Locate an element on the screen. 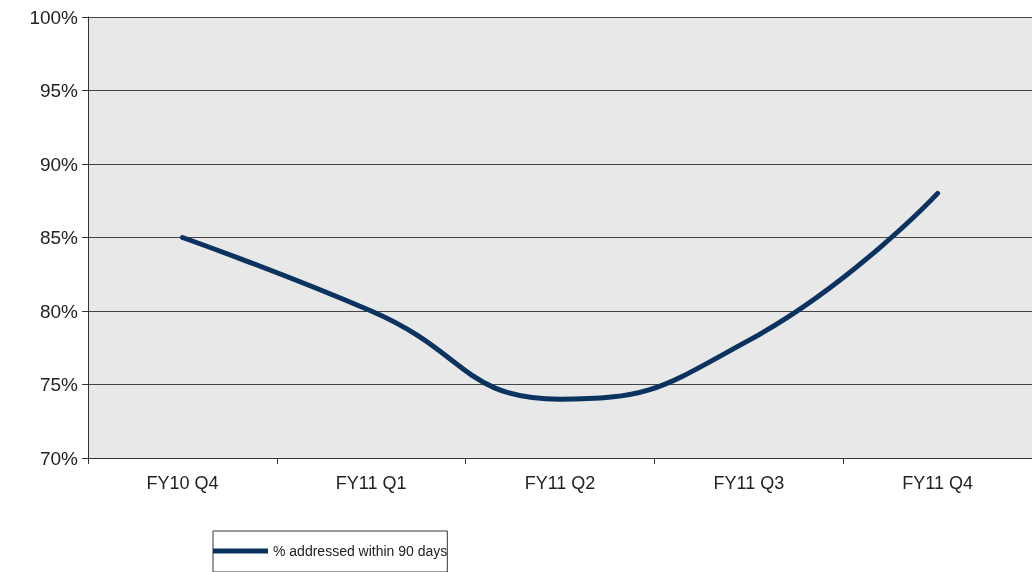  x-tick-label: FY11 Q2 is located at coordinates (560, 483).